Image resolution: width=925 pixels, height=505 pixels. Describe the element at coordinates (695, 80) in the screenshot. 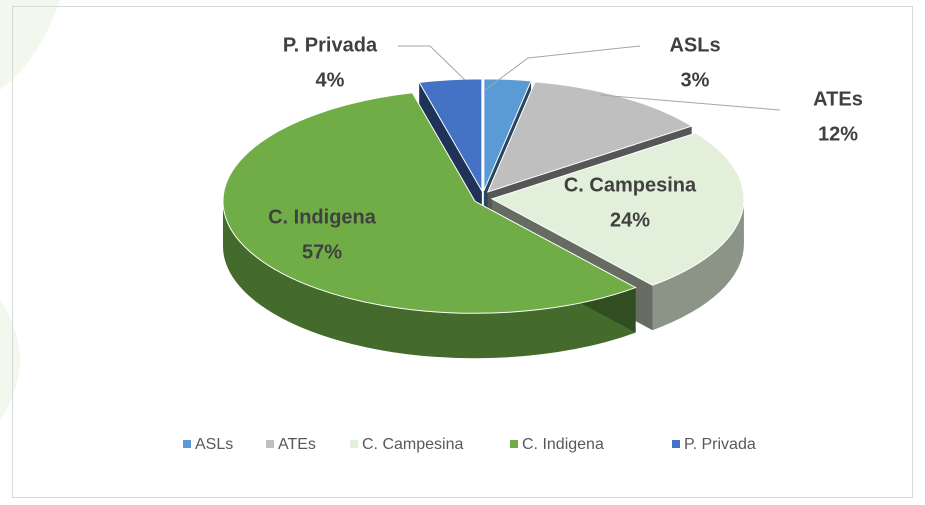

I see `data-label-value: 3%` at that location.